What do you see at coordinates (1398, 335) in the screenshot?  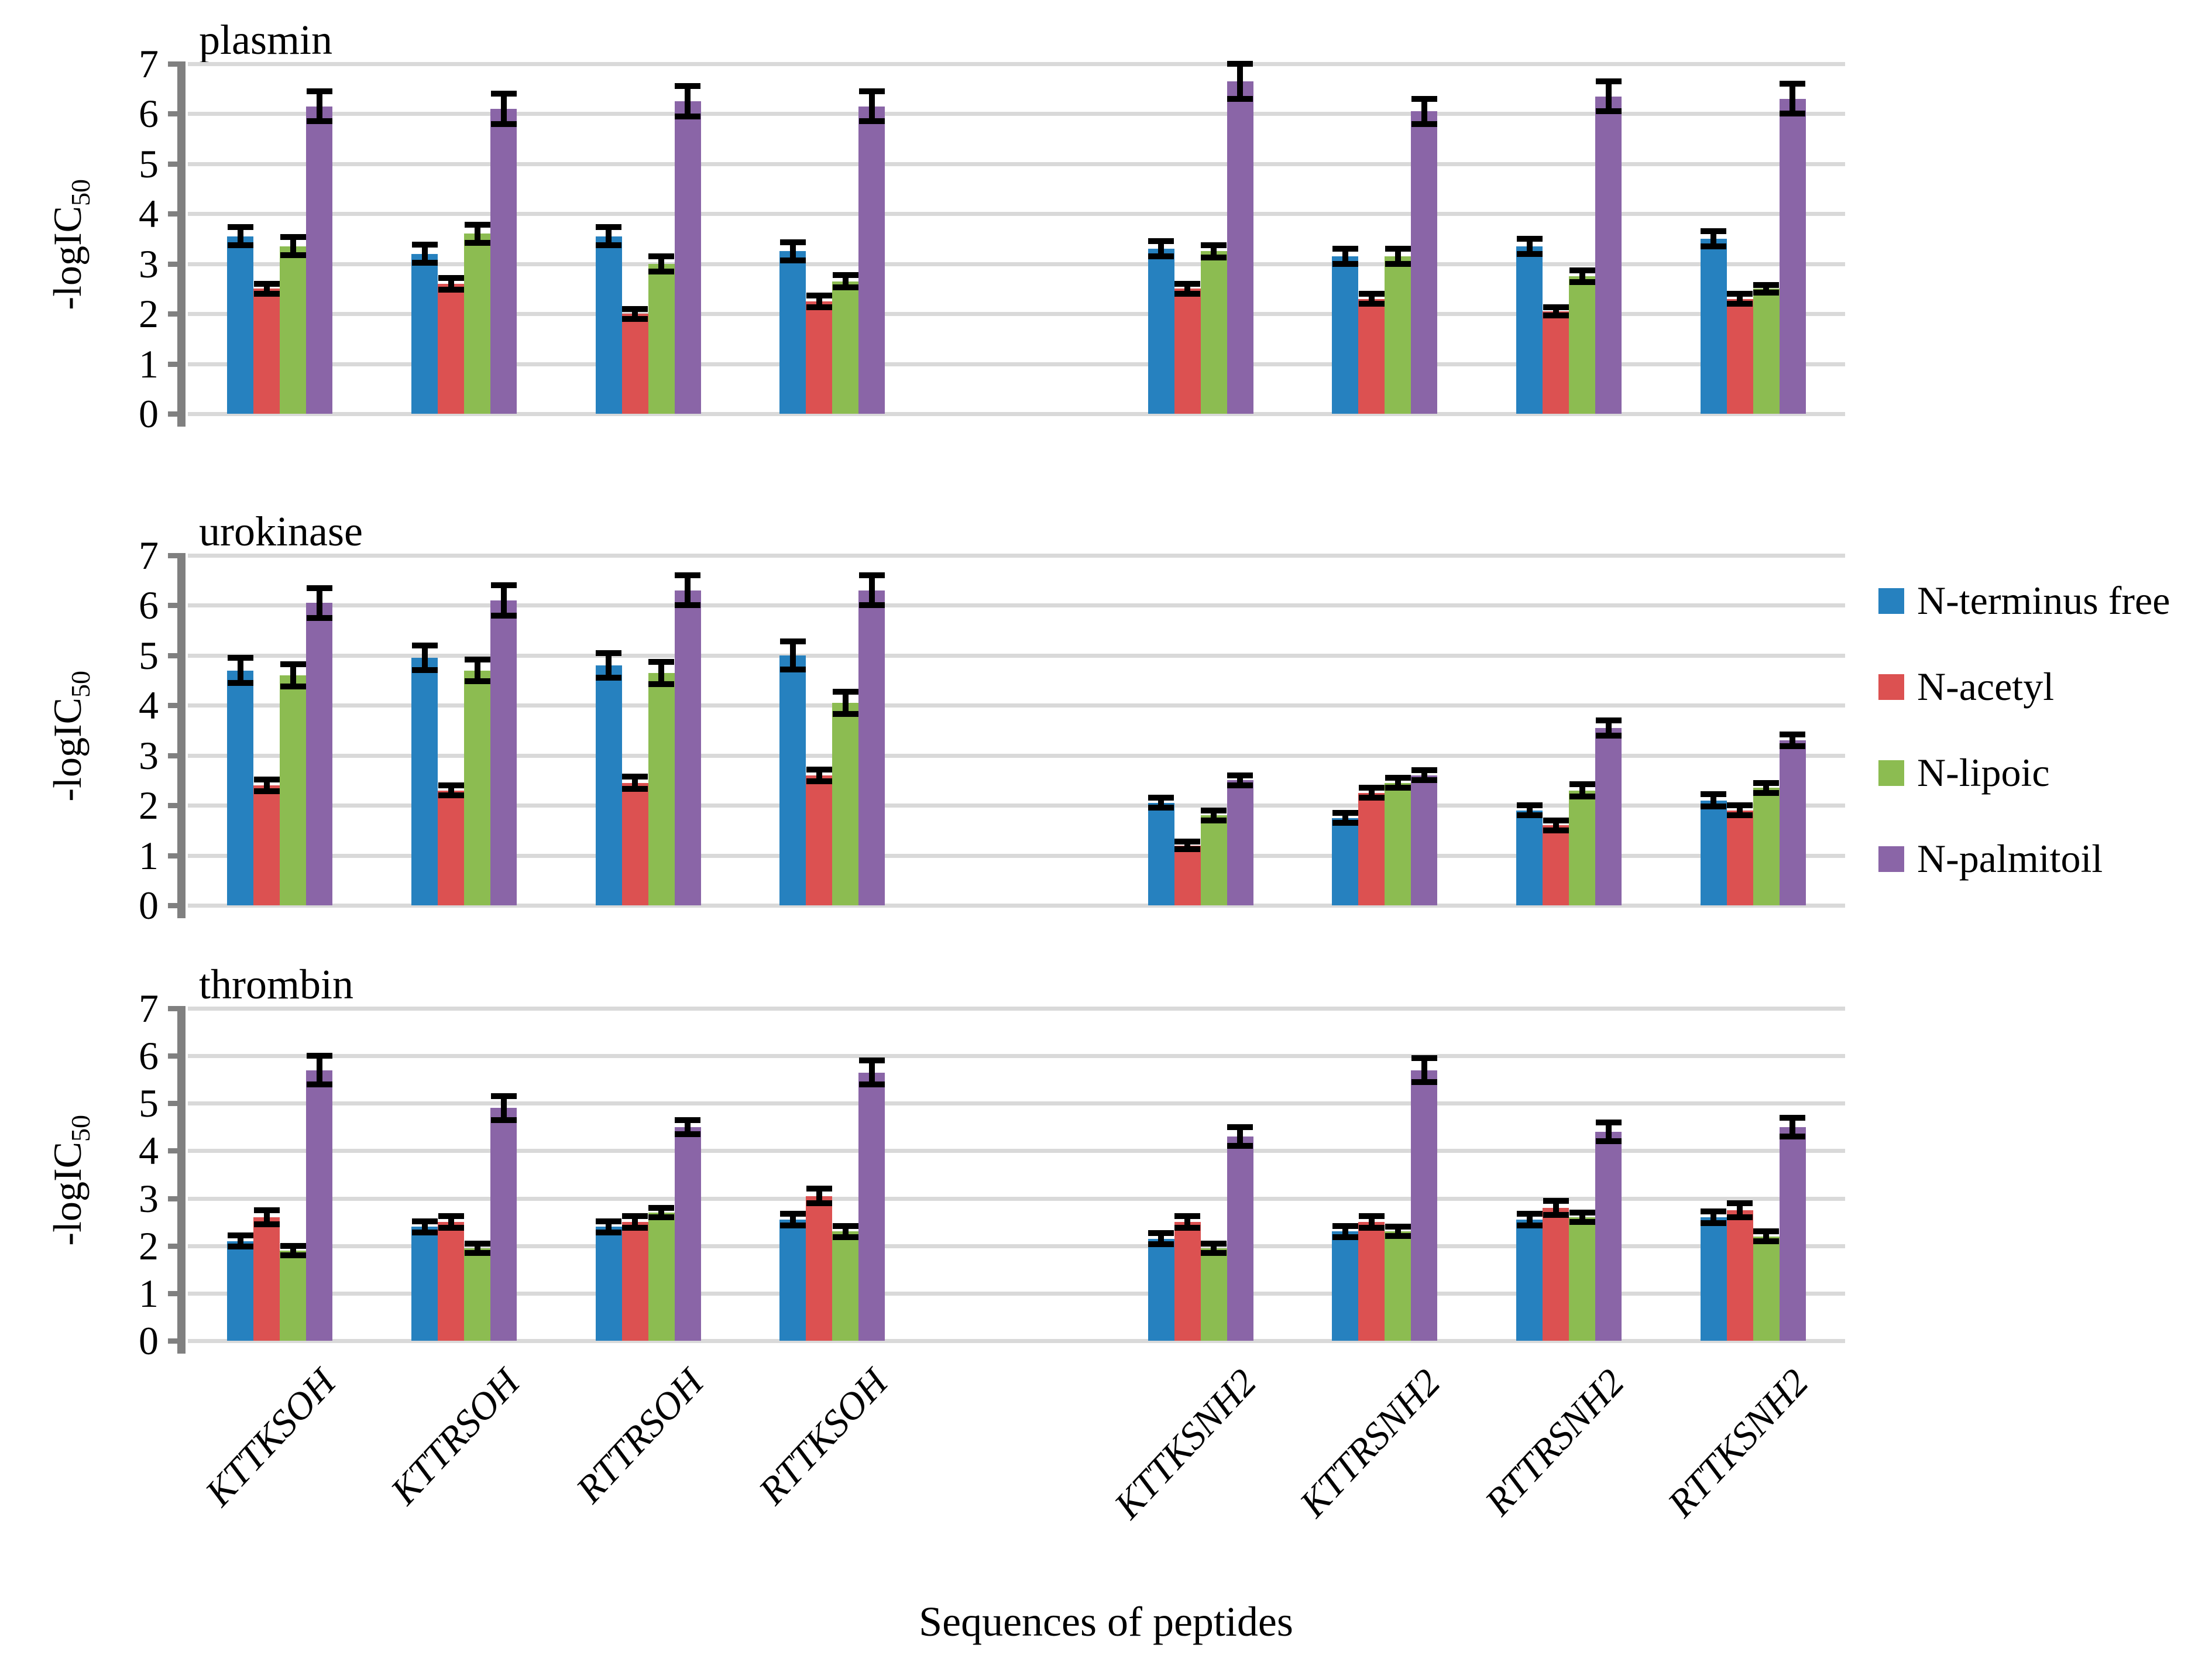 I see `bar-N-lipoic-KTTRSNH2` at bounding box center [1398, 335].